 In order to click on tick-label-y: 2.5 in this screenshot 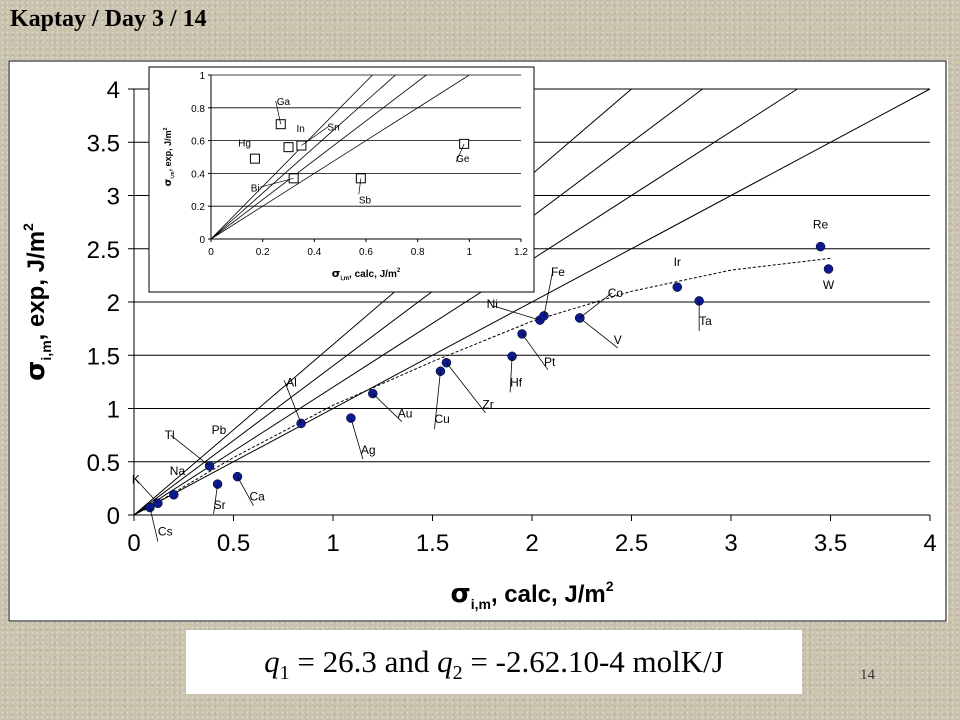, I will do `click(103, 250)`.